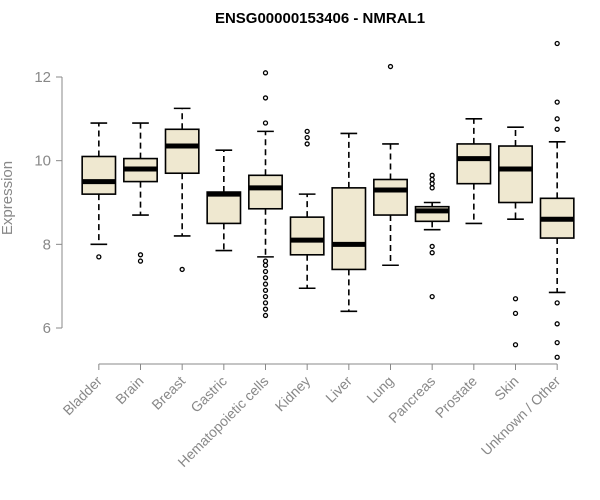 The image size is (600, 500). I want to click on x-tick-label: Skin, so click(506, 388).